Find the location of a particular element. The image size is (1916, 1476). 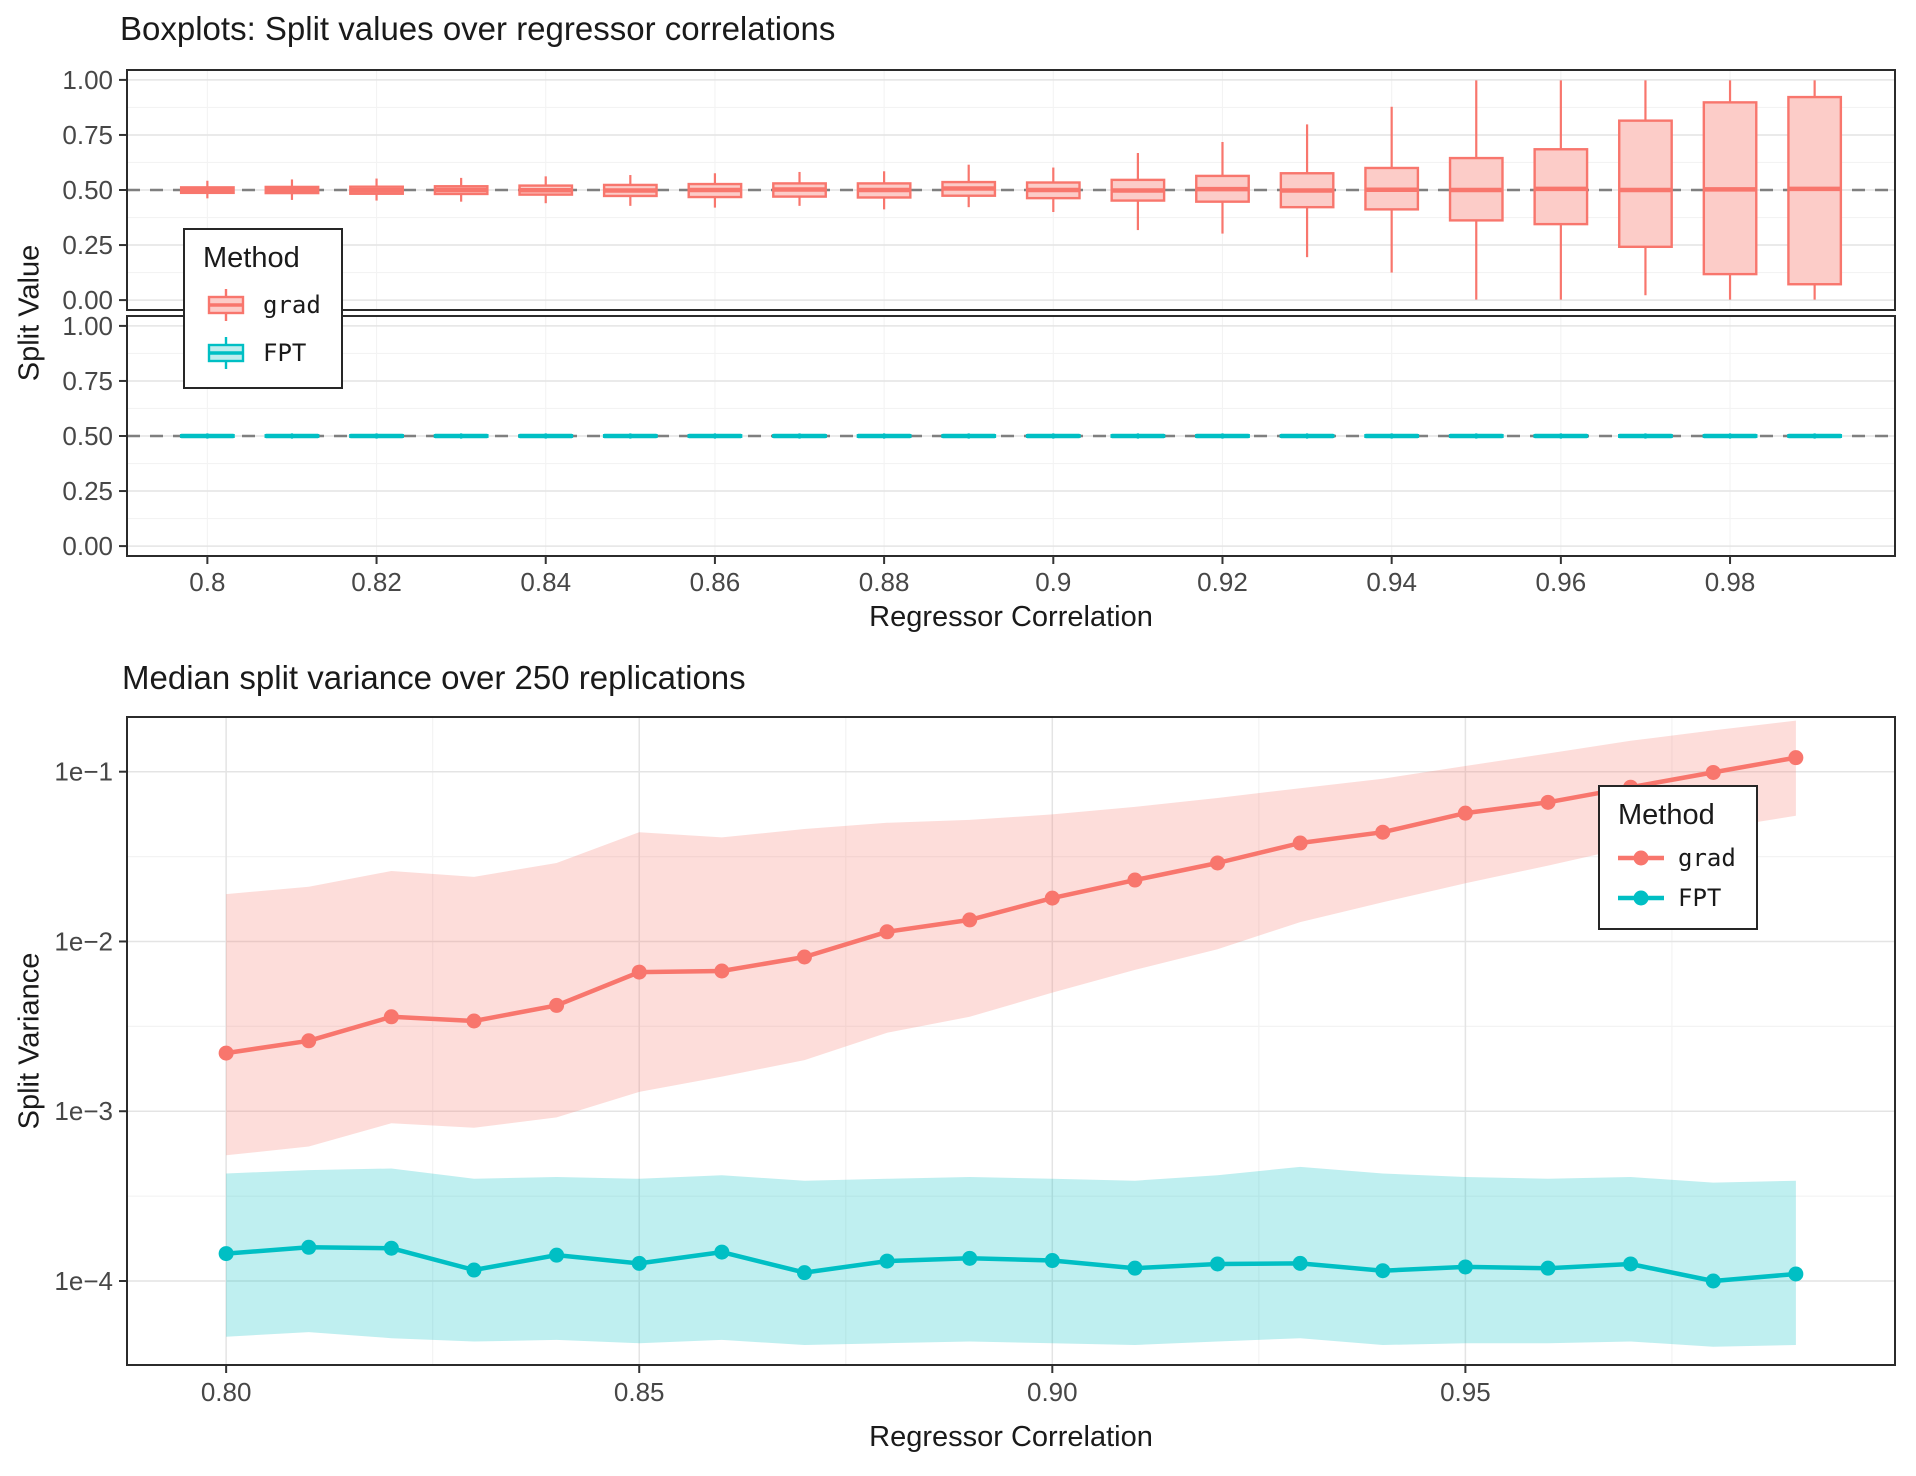

svg-text: 1e−4 is located at coordinates (83, 1281).